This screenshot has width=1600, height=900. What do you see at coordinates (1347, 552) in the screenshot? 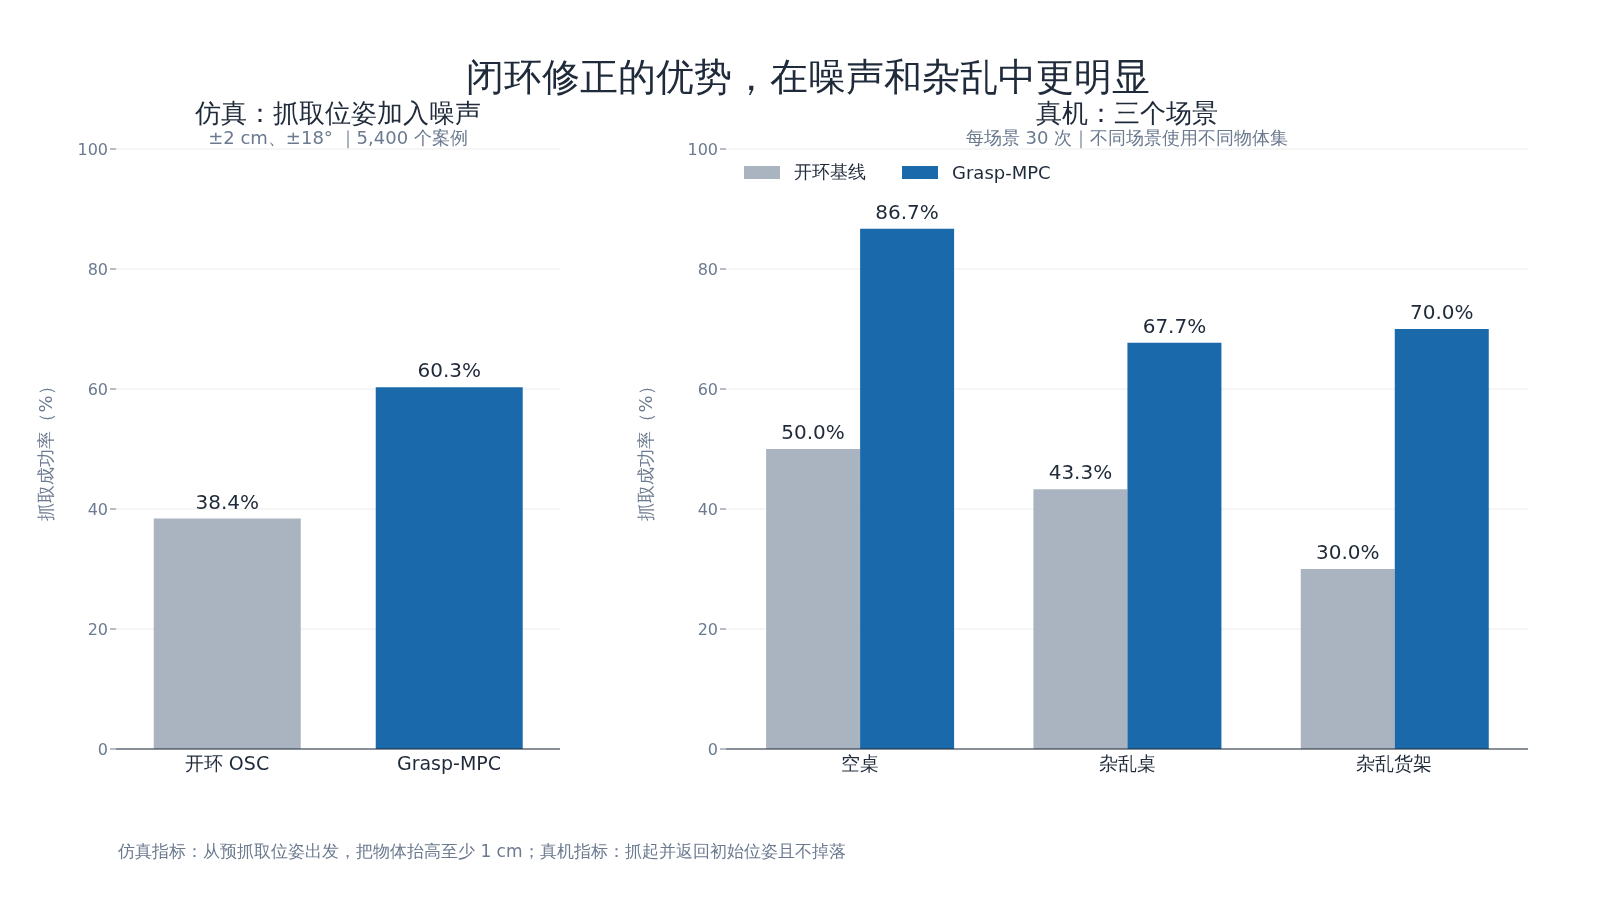
I see `data-label: 30.0%` at bounding box center [1347, 552].